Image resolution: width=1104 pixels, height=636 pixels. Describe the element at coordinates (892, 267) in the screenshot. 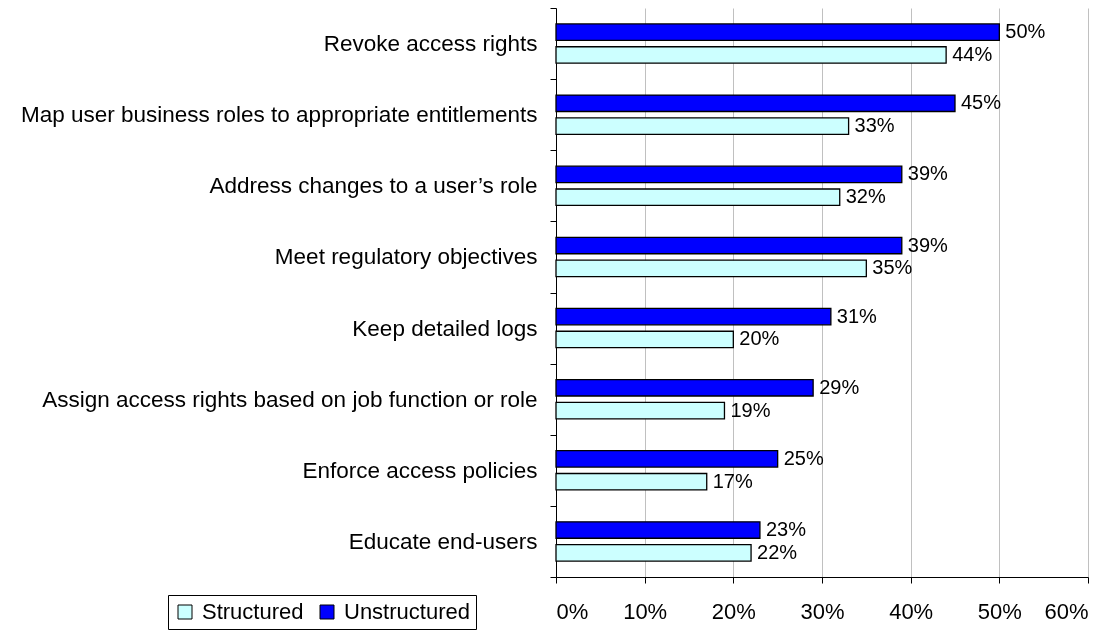

I see `data-label: 35%` at that location.